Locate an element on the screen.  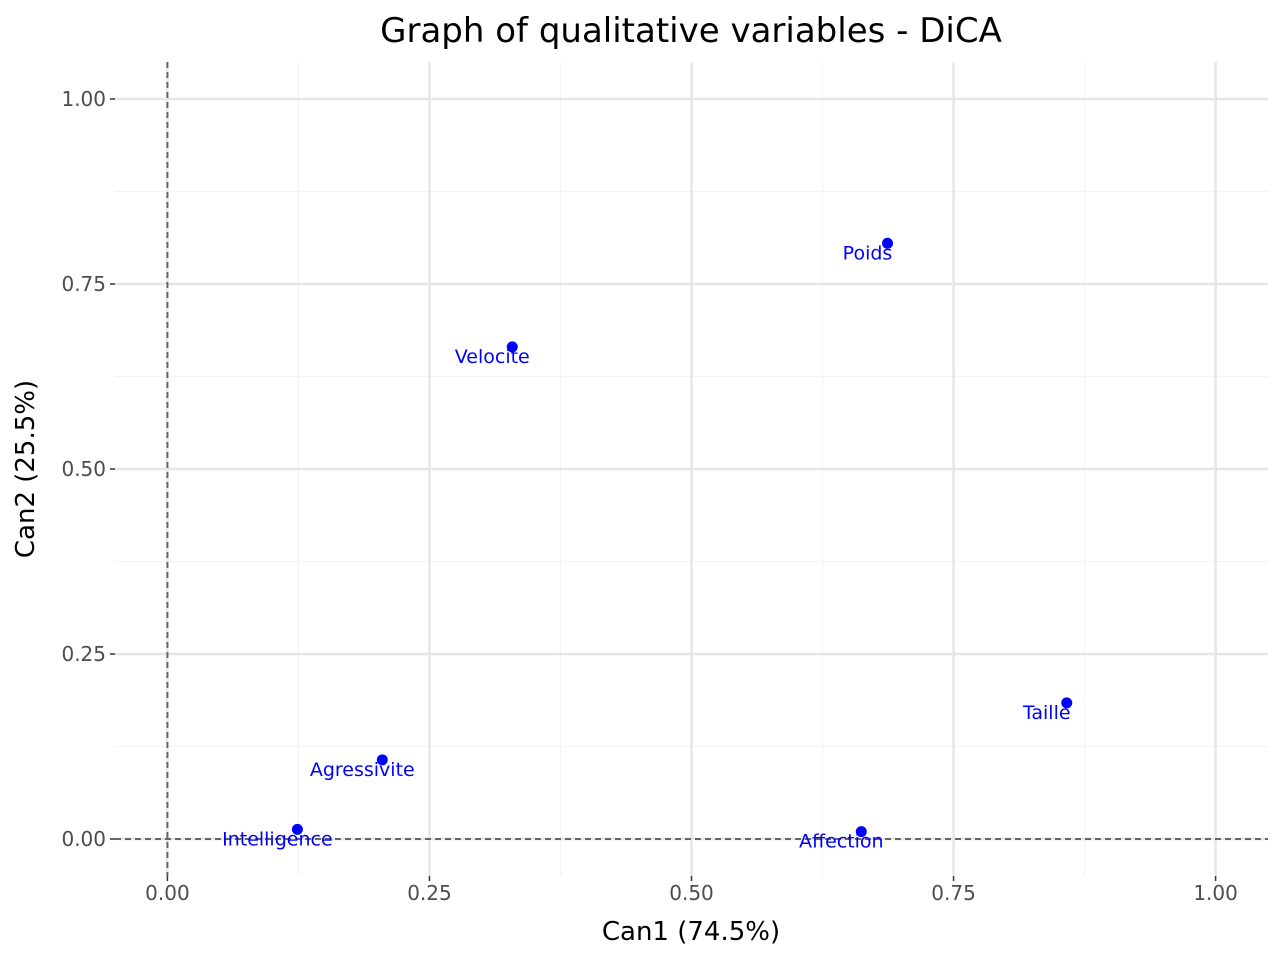
point-label: Intelligence is located at coordinates (277, 839).